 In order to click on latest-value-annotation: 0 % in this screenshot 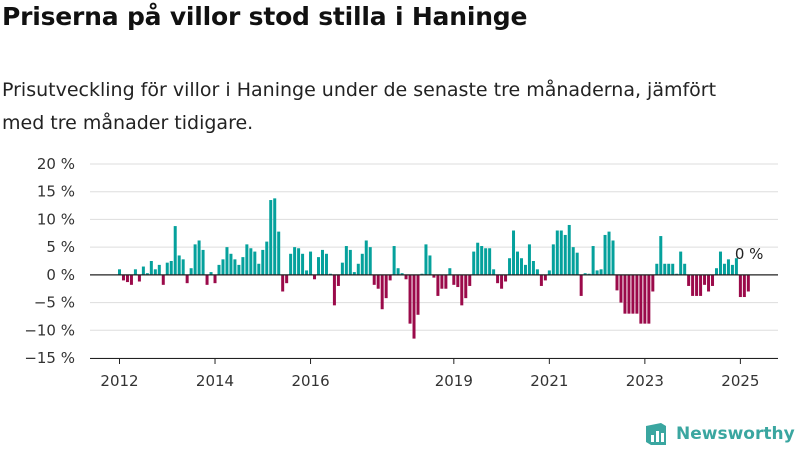, I will do `click(749, 254)`.